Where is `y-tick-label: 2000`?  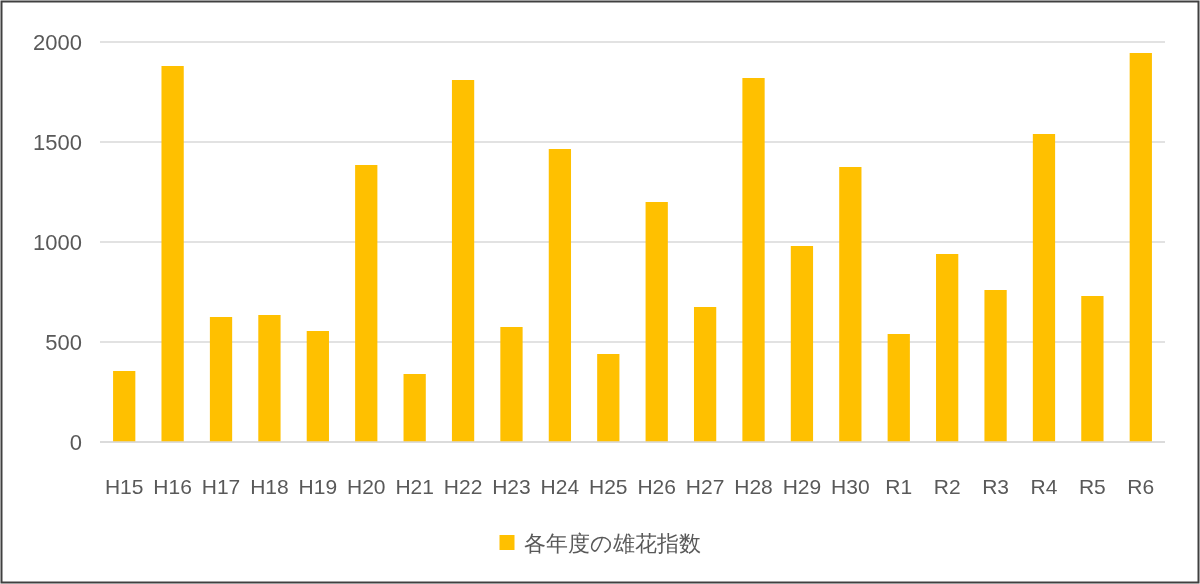 y-tick-label: 2000 is located at coordinates (57, 42).